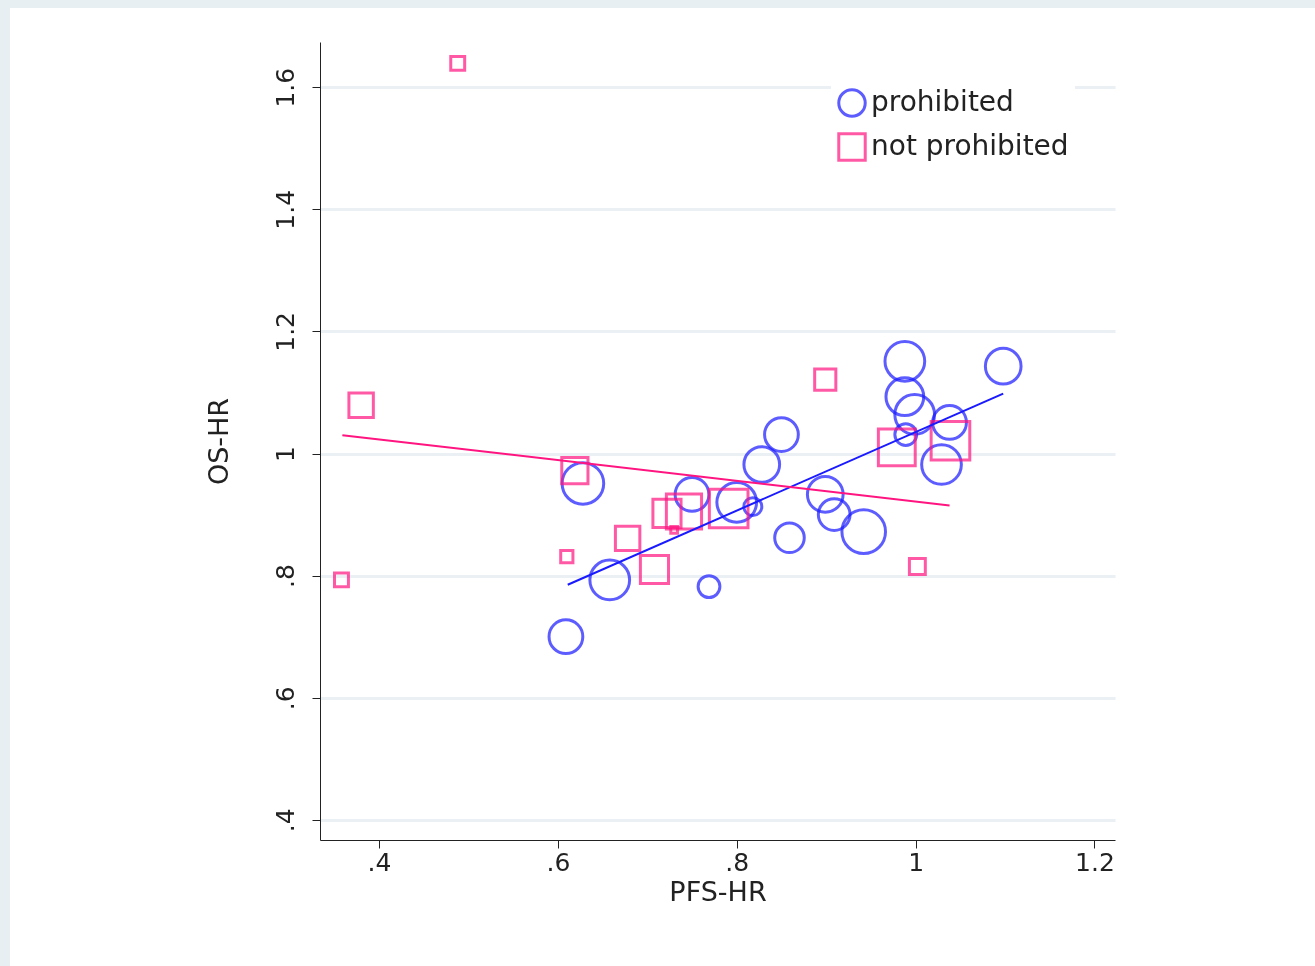 The height and width of the screenshot is (966, 1315). What do you see at coordinates (379, 862) in the screenshot?
I see `x-tick-label: .4` at bounding box center [379, 862].